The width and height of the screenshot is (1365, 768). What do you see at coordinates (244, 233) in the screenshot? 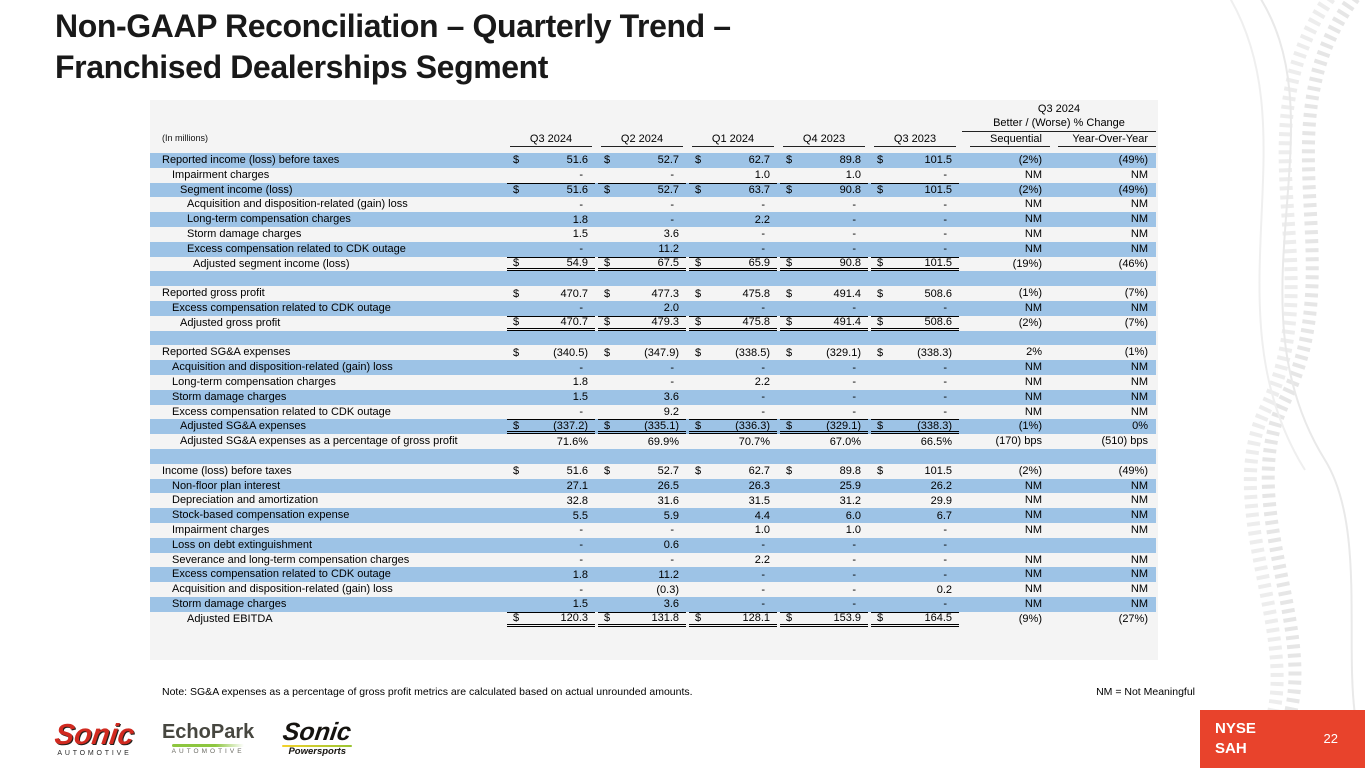
I see `row-label: Storm damage charges` at bounding box center [244, 233].